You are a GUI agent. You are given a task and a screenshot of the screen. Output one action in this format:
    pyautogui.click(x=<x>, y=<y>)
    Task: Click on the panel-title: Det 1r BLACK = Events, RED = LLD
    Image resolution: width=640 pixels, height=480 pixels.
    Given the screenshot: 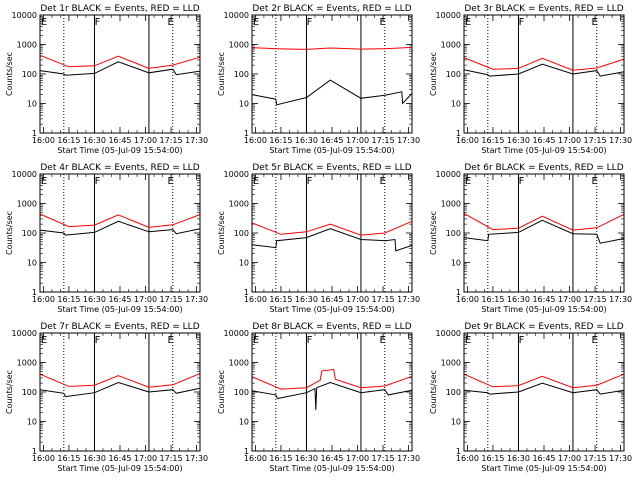 What is the action you would take?
    pyautogui.click(x=119, y=9)
    